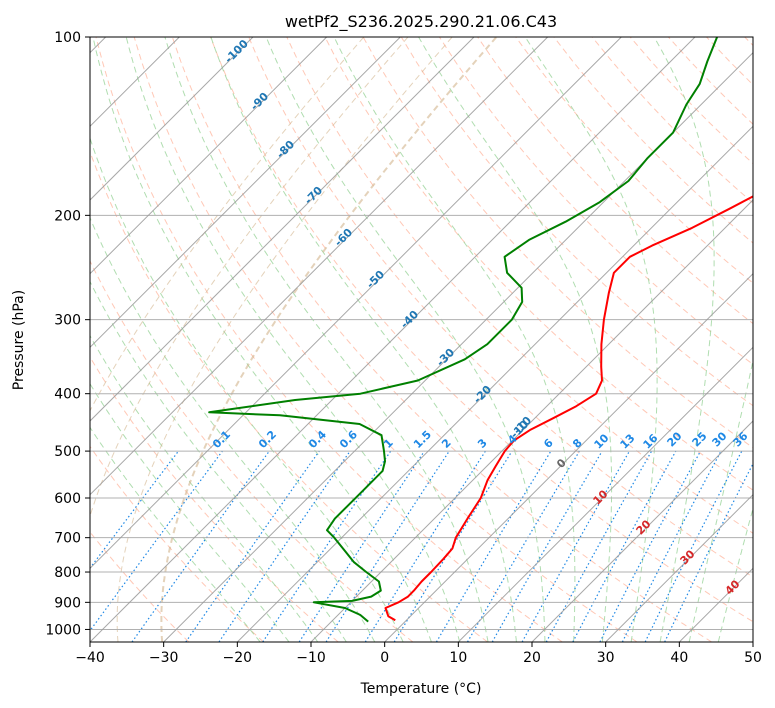  Describe the element at coordinates (67, 573) in the screenshot. I see `y-tick-label: 800` at that location.